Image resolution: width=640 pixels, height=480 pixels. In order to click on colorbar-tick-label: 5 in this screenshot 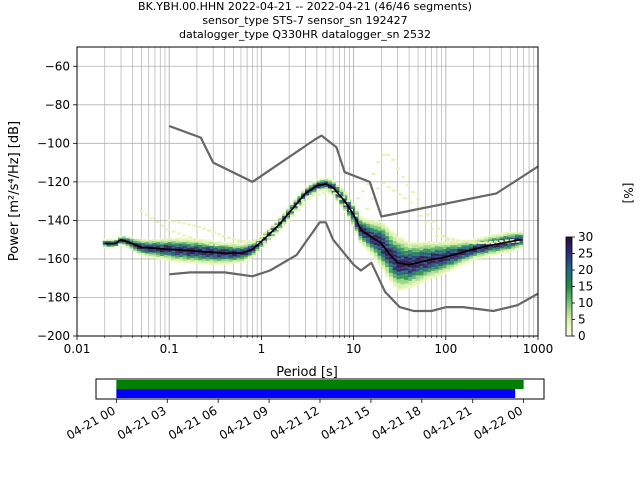, I will do `click(582, 320)`.